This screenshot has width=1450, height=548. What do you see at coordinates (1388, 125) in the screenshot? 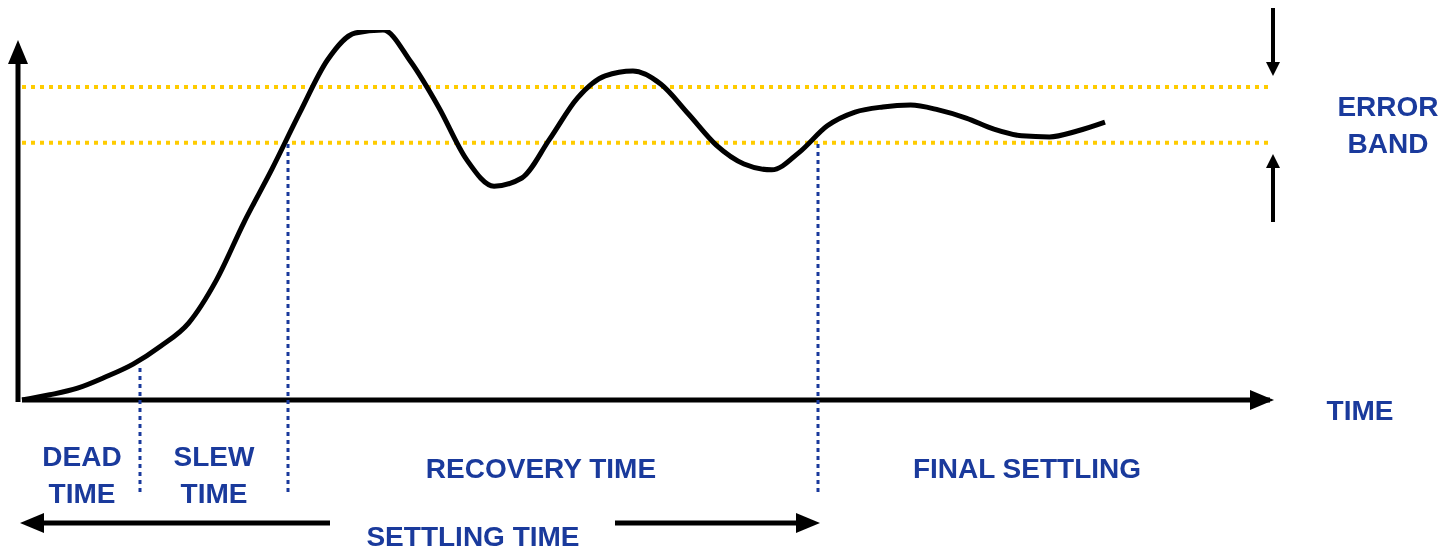
I see `ref-line-label: ERROR BAND` at bounding box center [1388, 125].